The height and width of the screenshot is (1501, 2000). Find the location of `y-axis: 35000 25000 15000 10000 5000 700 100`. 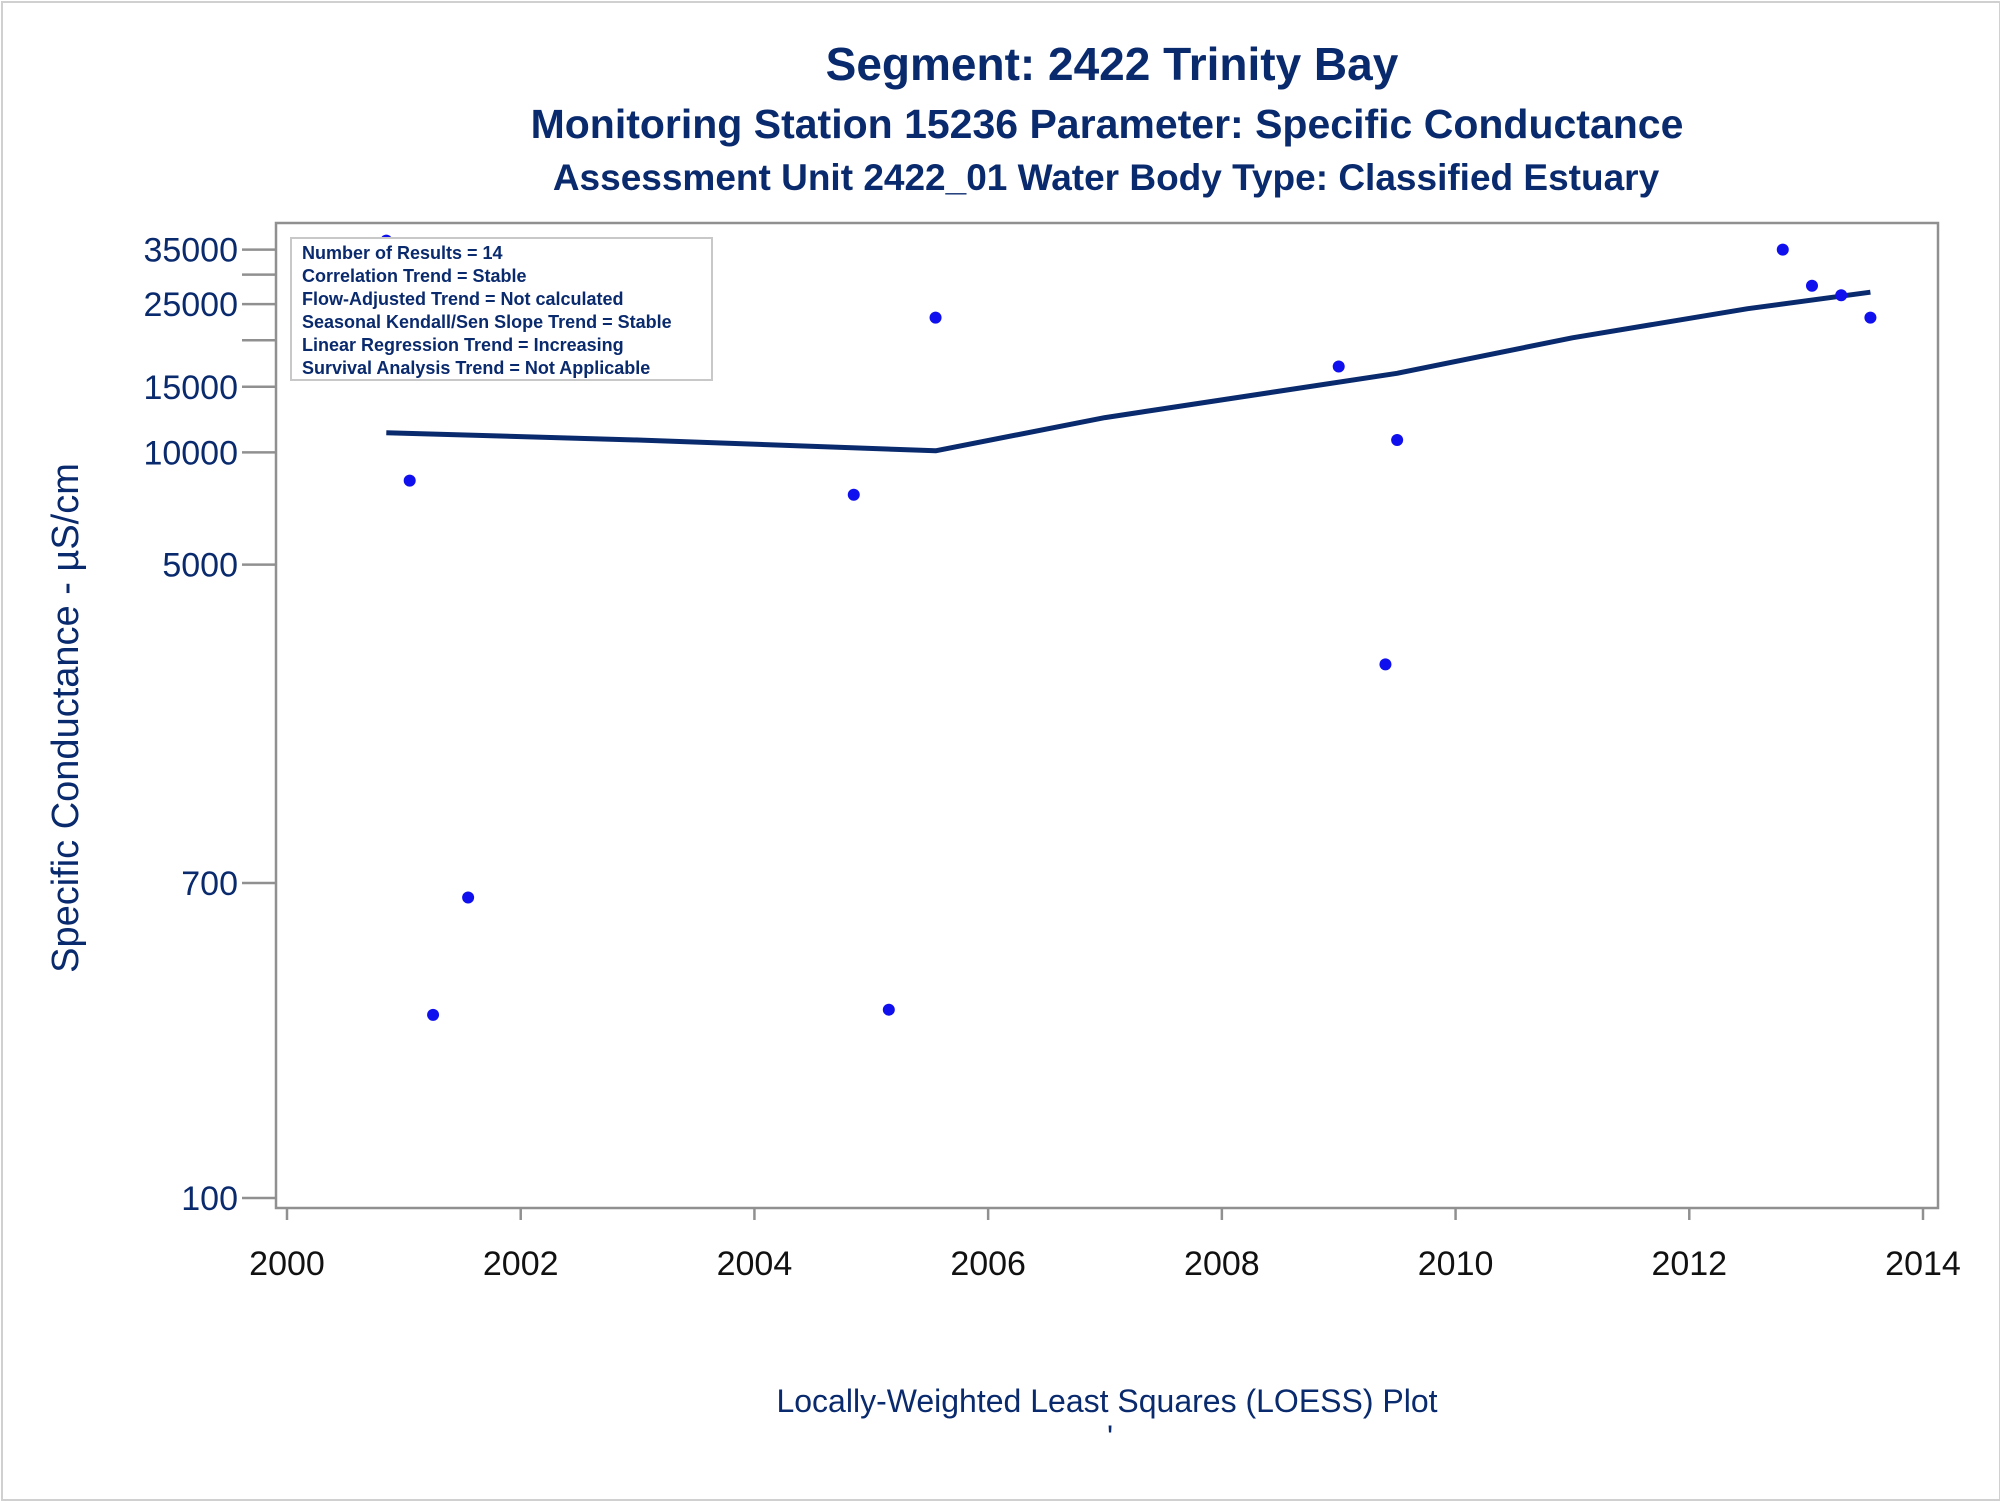

y-axis: 35000 25000 15000 10000 5000 700 100 is located at coordinates (209, 725).